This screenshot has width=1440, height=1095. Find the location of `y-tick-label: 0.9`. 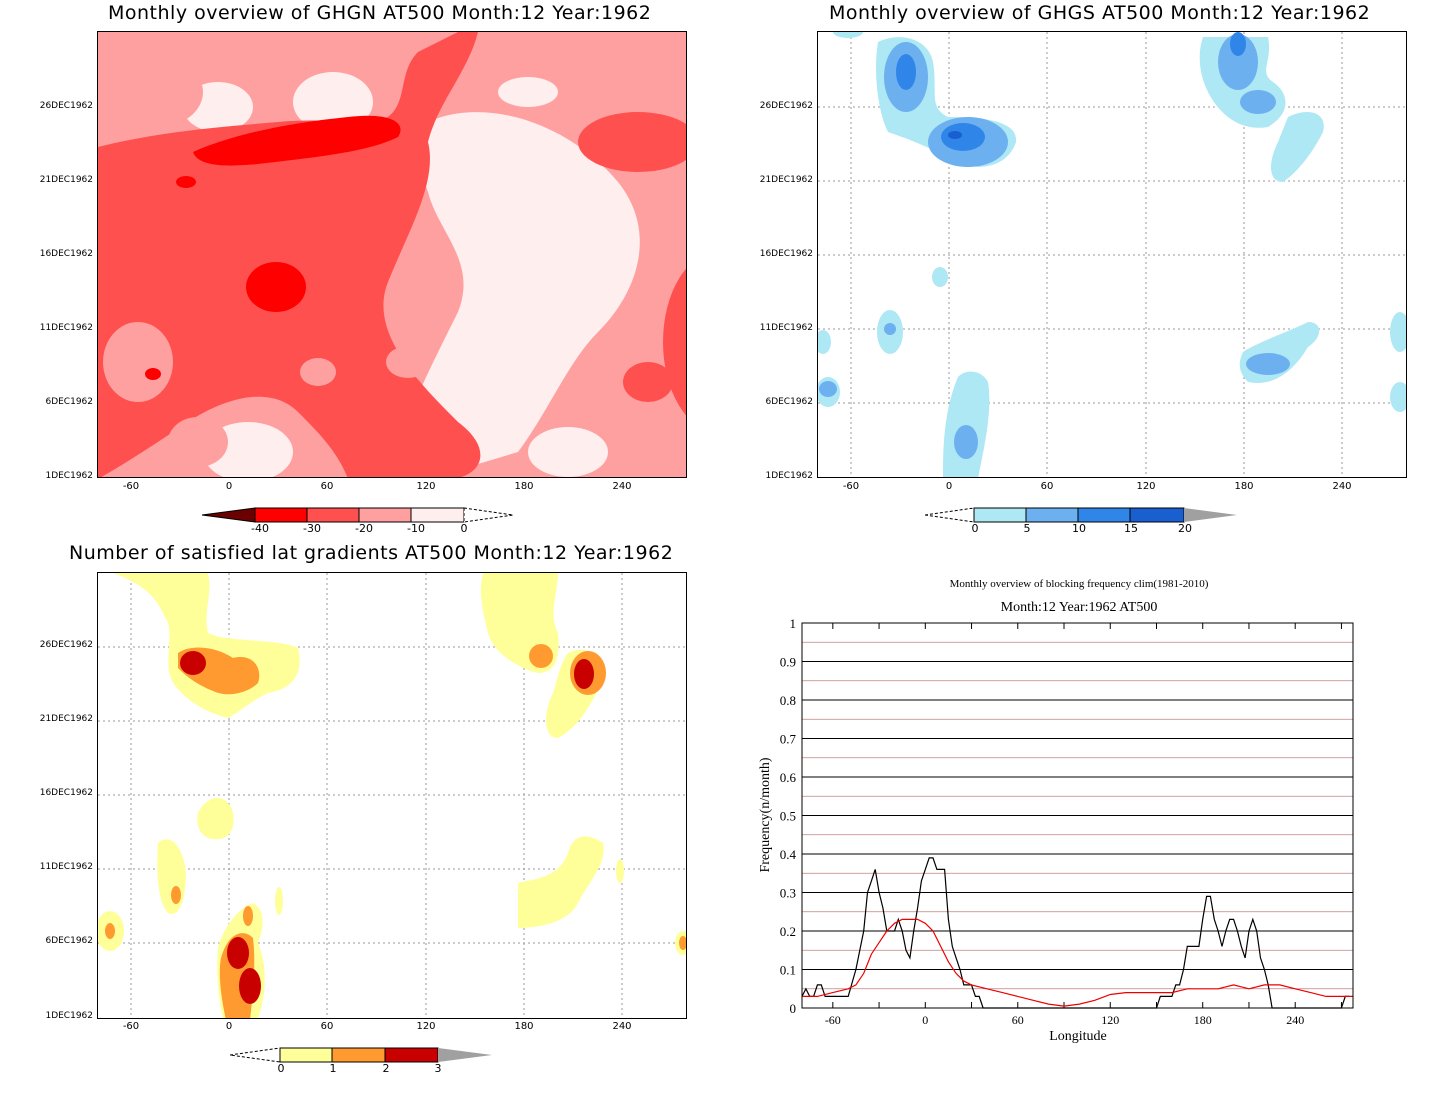

y-tick-label: 0.9 is located at coordinates (788, 662).